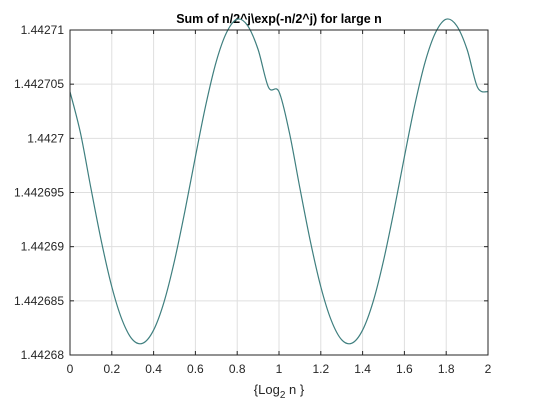  What do you see at coordinates (446, 369) in the screenshot?
I see `x-tick-label: 1.8` at bounding box center [446, 369].